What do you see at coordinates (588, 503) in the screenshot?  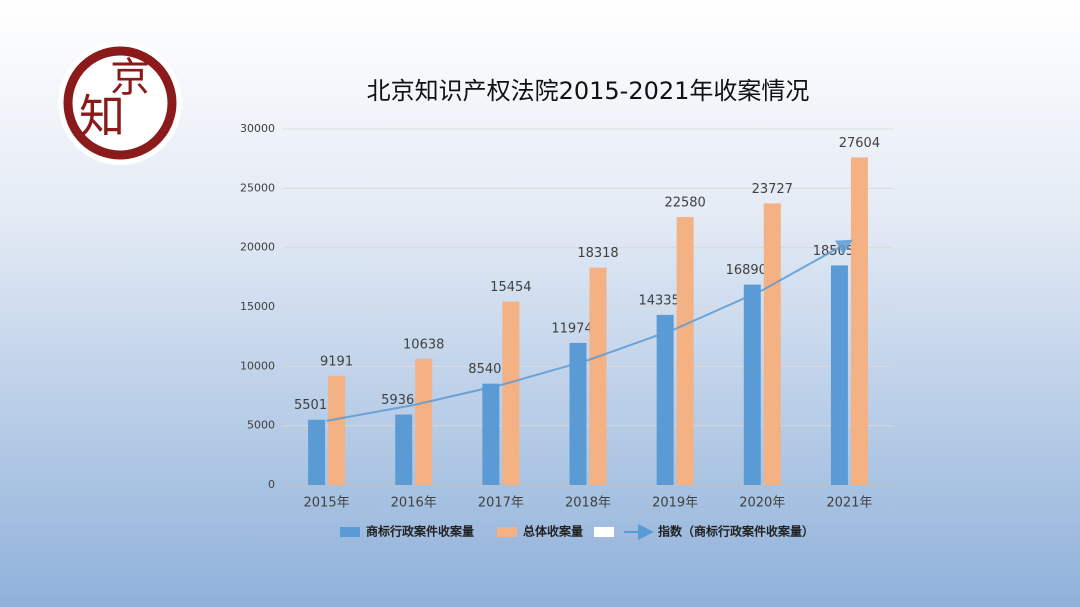 I see `x-tick-label: 2018年` at bounding box center [588, 503].